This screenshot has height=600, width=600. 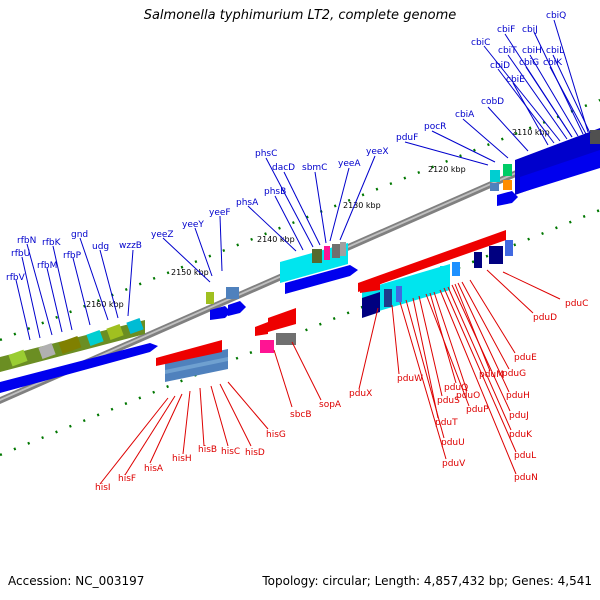 I want to click on gene-label: cobD, so click(x=492, y=102).